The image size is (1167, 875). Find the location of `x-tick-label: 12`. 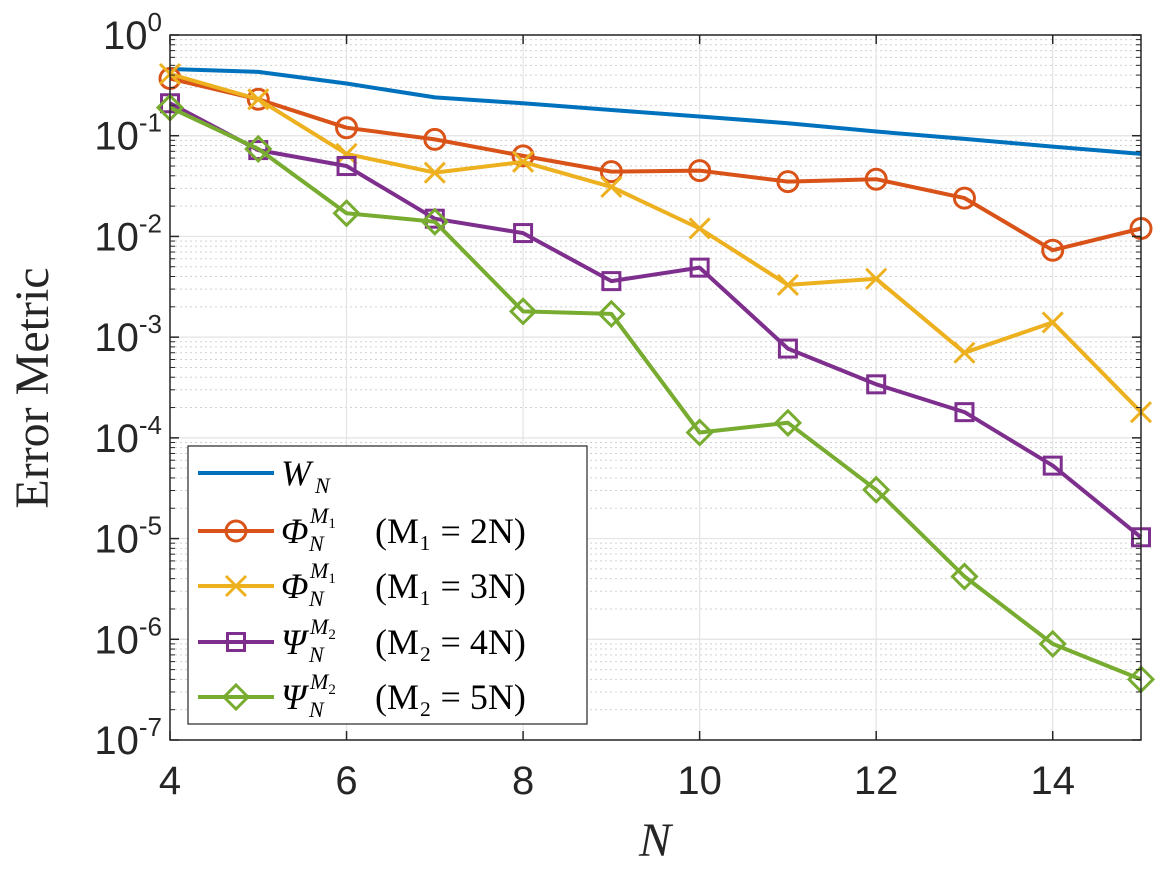

x-tick-label: 12 is located at coordinates (876, 781).